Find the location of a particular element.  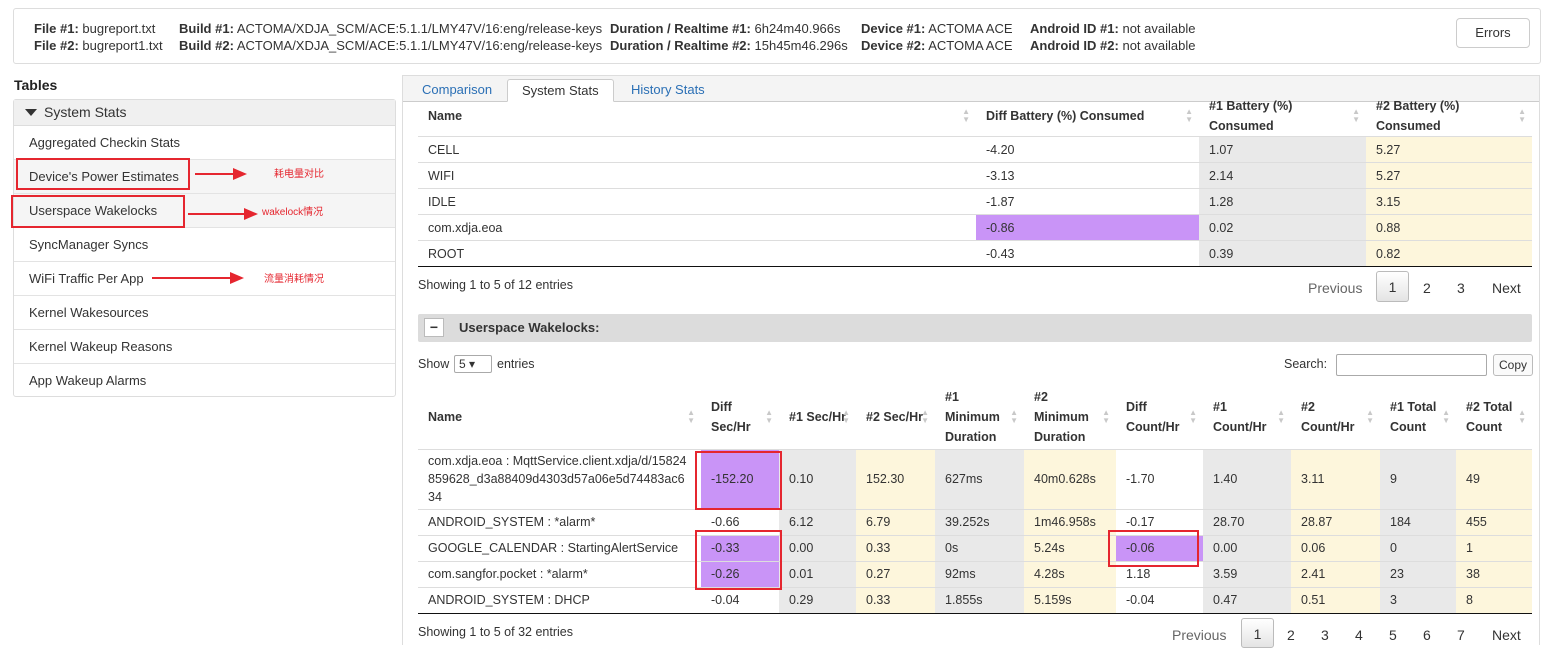

tab-comparison: Comparison is located at coordinates (457, 89).